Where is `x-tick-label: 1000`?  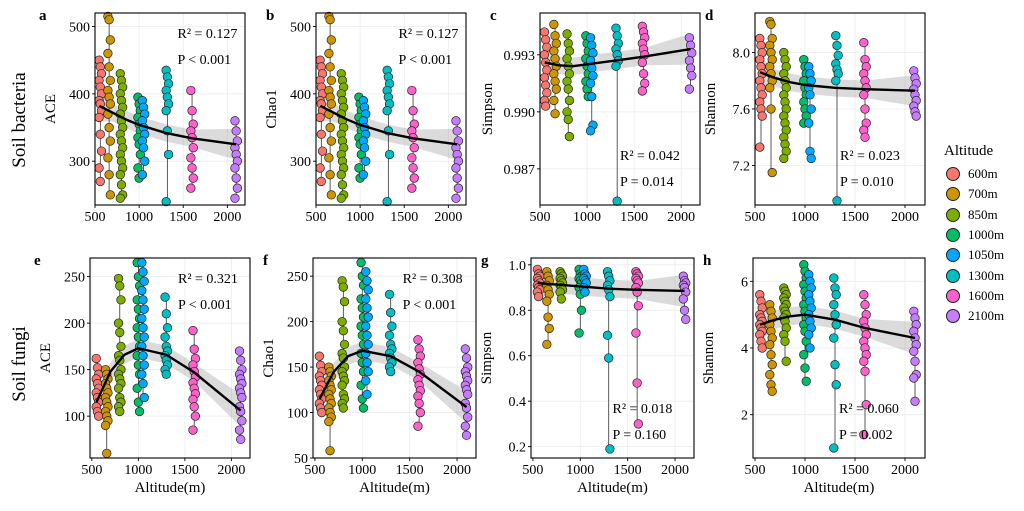
x-tick-label: 1000 is located at coordinates (362, 470).